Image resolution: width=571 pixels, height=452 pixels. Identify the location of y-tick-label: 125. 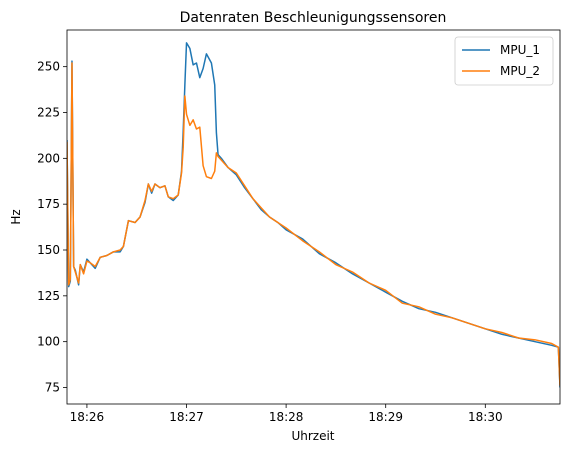
(48, 296).